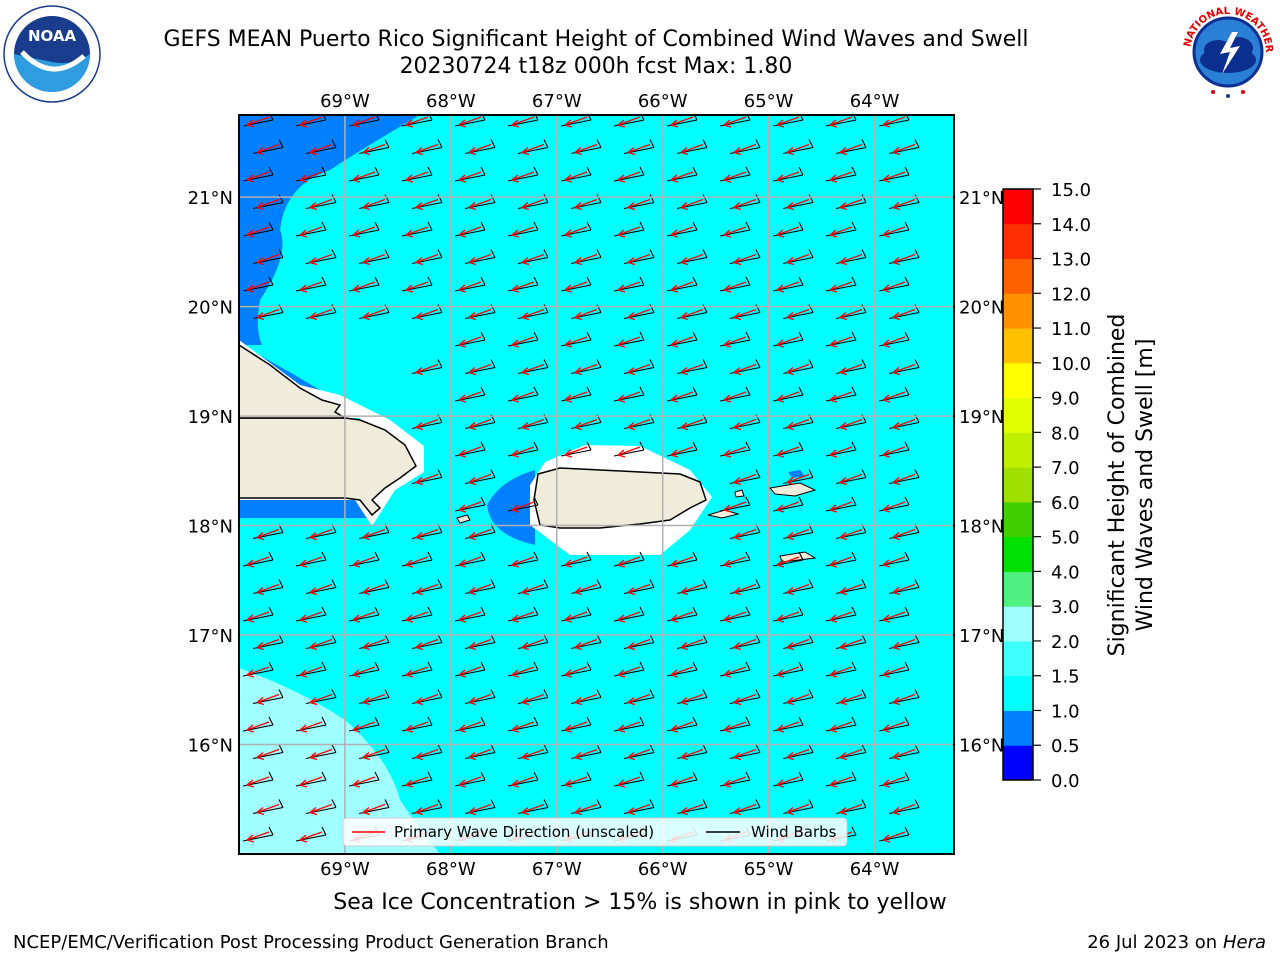 This screenshot has height=960, width=1280. Describe the element at coordinates (1065, 399) in the screenshot. I see `colorbar-tick-label: 9.0` at that location.